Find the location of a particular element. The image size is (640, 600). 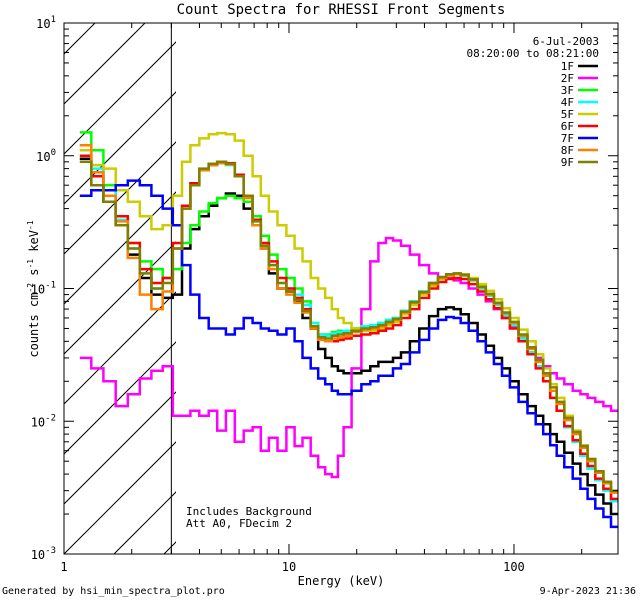

legend-label-4f: 4F is located at coordinates (567, 102).